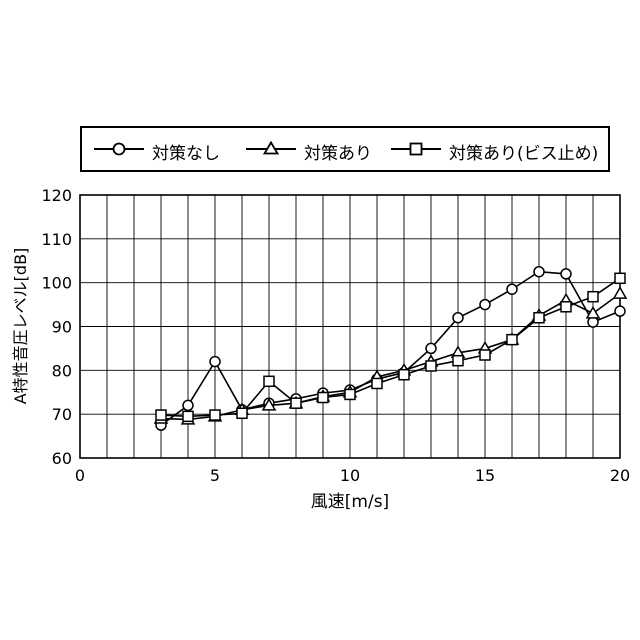 The image size is (640, 640). What do you see at coordinates (350, 475) in the screenshot?
I see `x-tick-label: 10` at bounding box center [350, 475].